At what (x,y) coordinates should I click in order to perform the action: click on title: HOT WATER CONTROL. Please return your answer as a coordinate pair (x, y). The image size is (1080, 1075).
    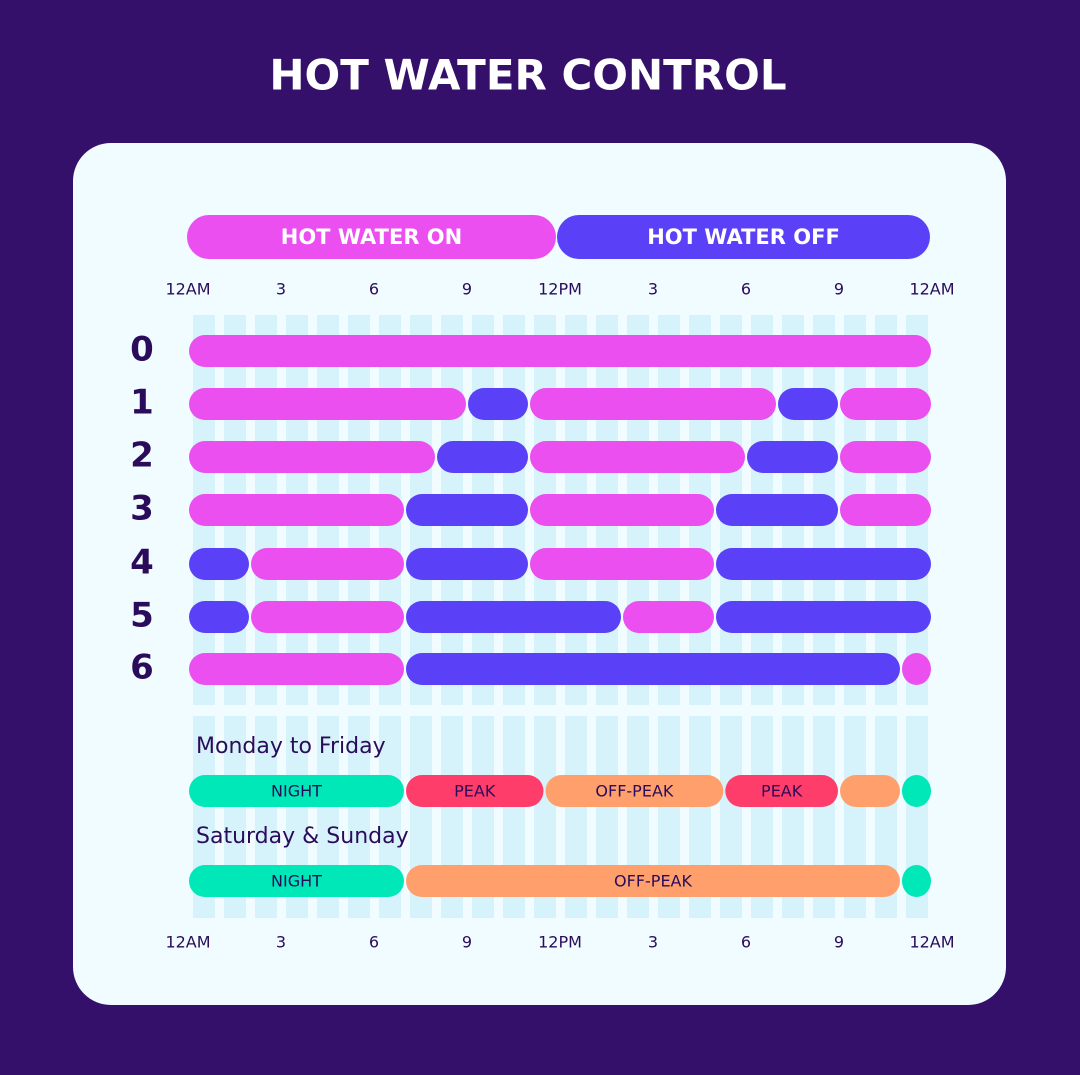
    Looking at the image, I should click on (527, 75).